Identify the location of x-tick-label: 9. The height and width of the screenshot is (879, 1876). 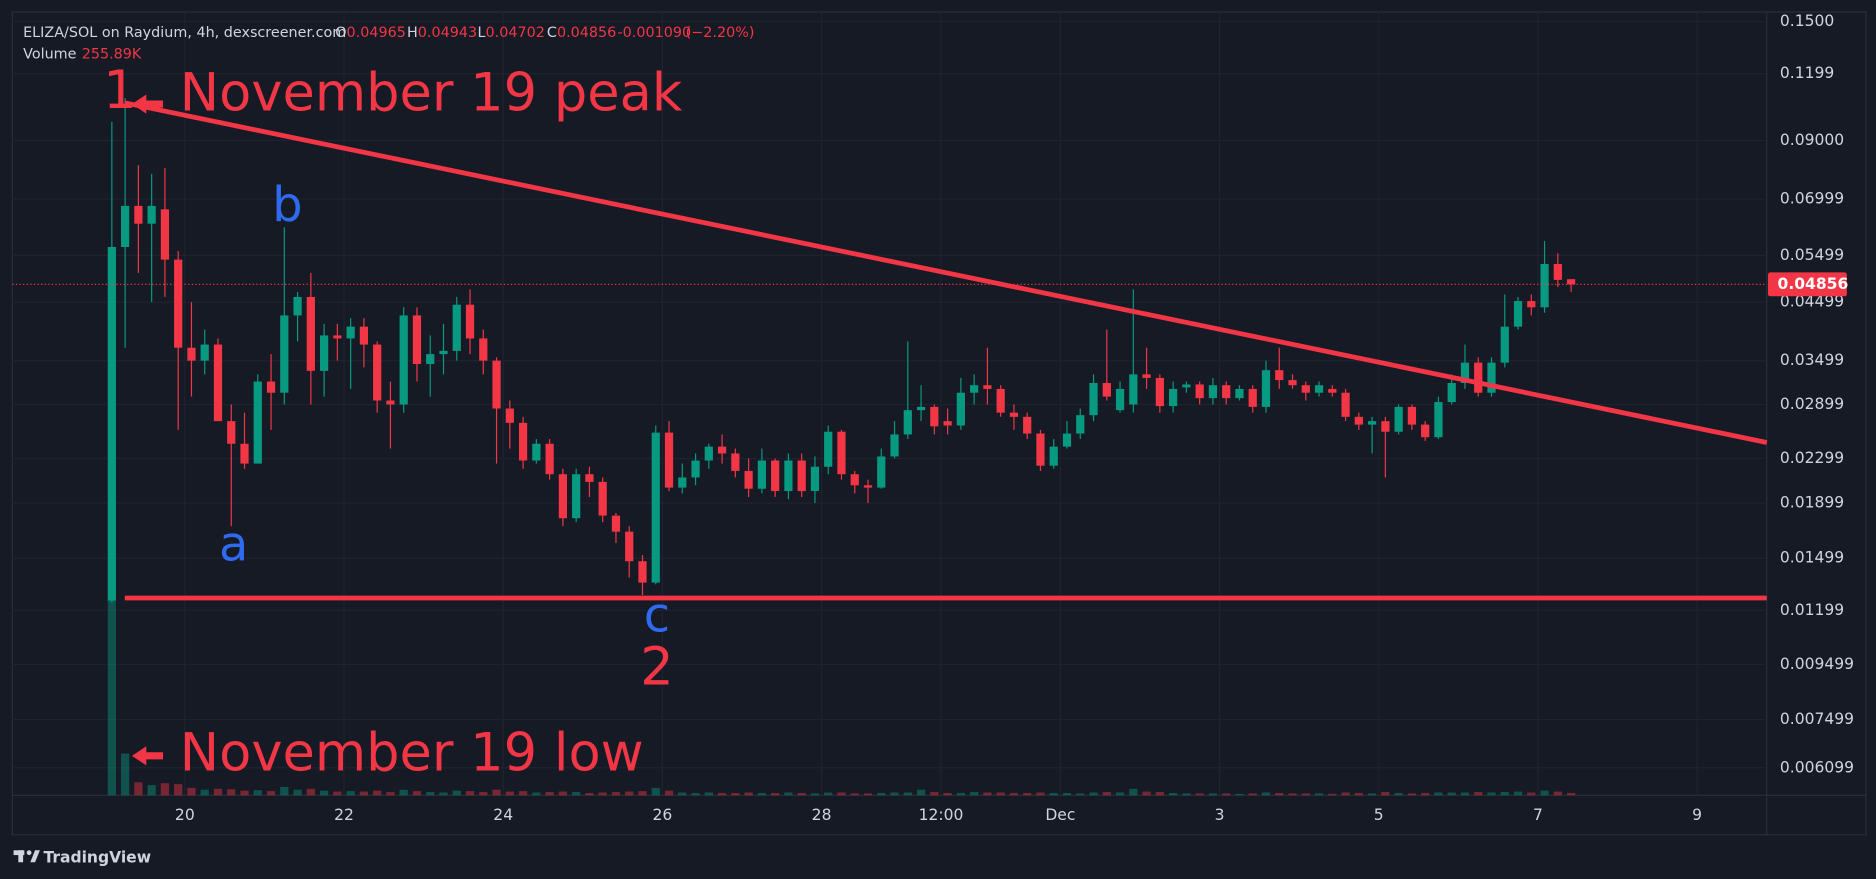
(1697, 815).